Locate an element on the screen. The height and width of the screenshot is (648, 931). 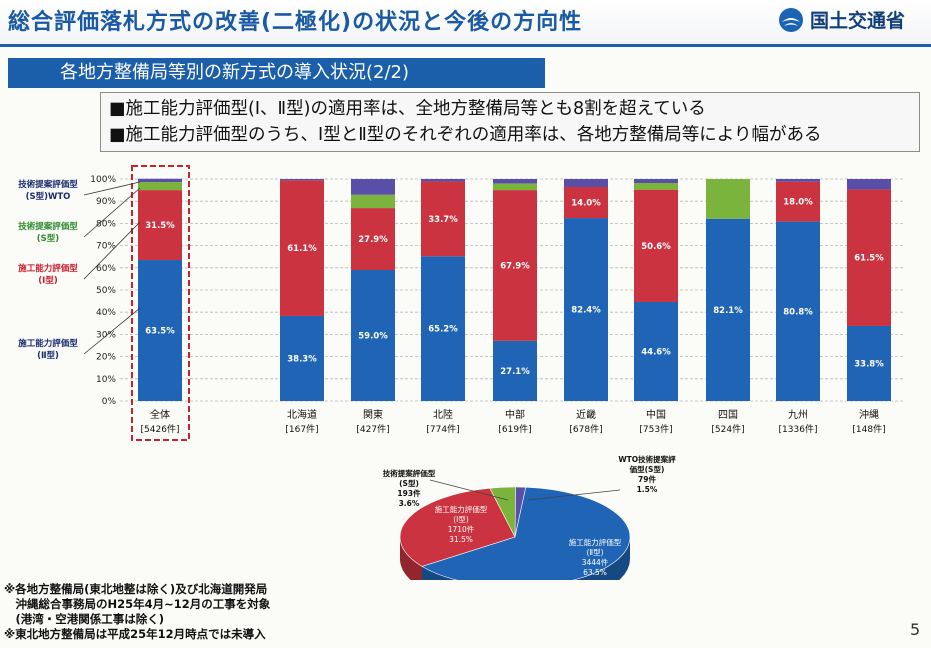
data-label: 67.9% is located at coordinates (515, 266).